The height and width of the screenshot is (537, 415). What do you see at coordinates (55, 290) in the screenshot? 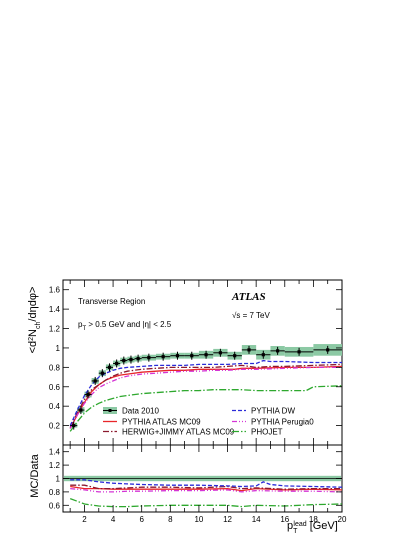
I see `main-ytick-label: 1.6` at bounding box center [55, 290].